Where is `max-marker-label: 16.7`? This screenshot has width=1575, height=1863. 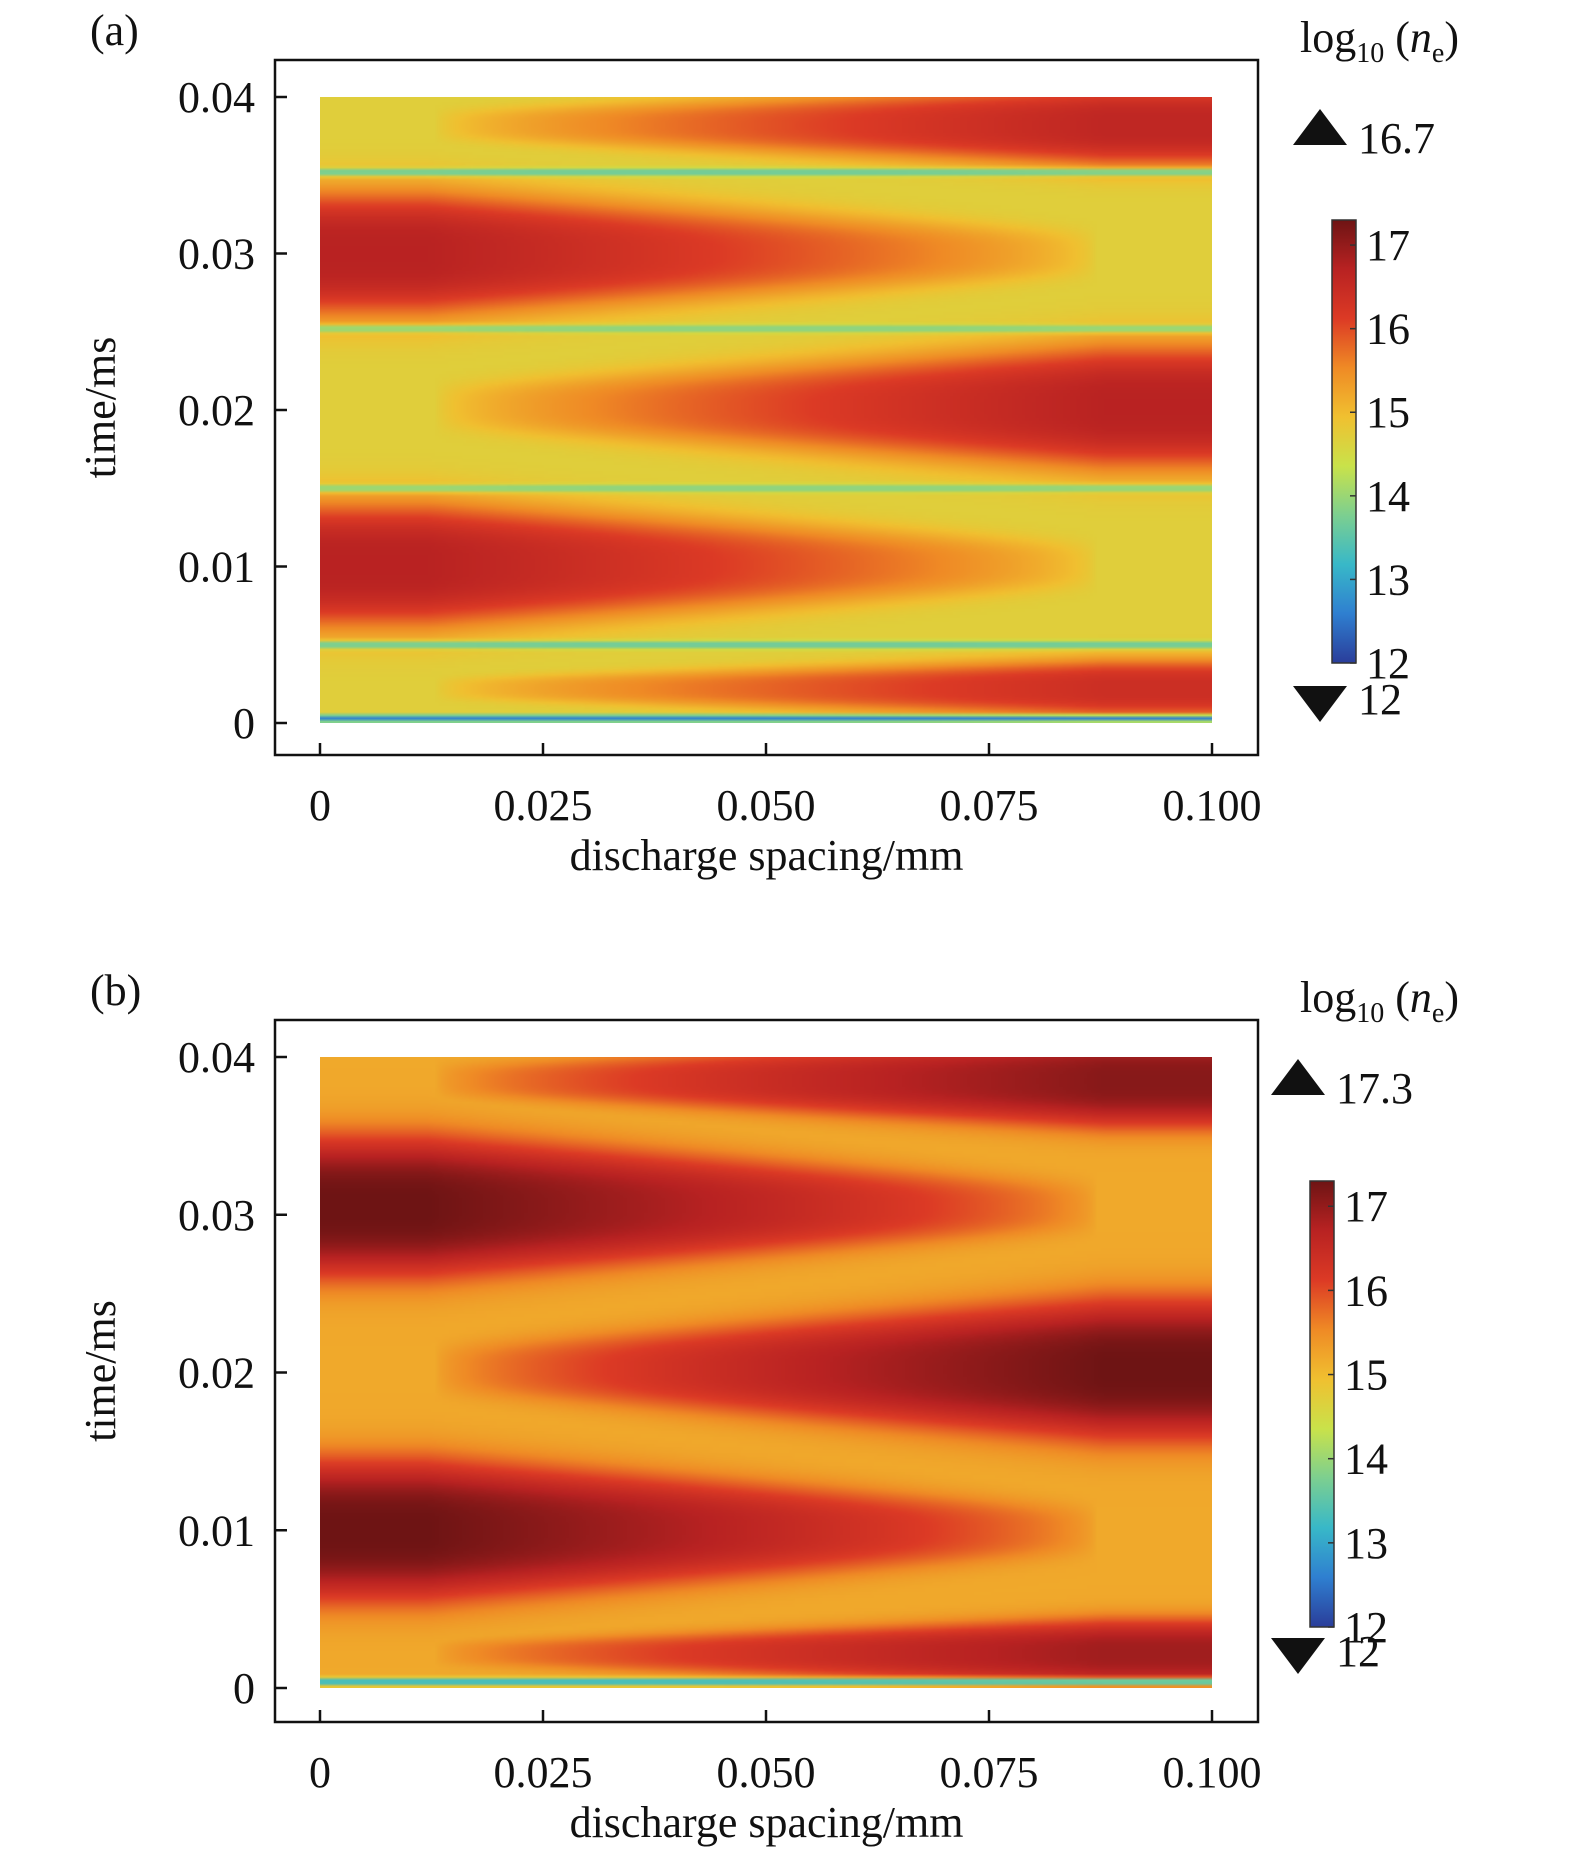 max-marker-label: 16.7 is located at coordinates (1396, 138).